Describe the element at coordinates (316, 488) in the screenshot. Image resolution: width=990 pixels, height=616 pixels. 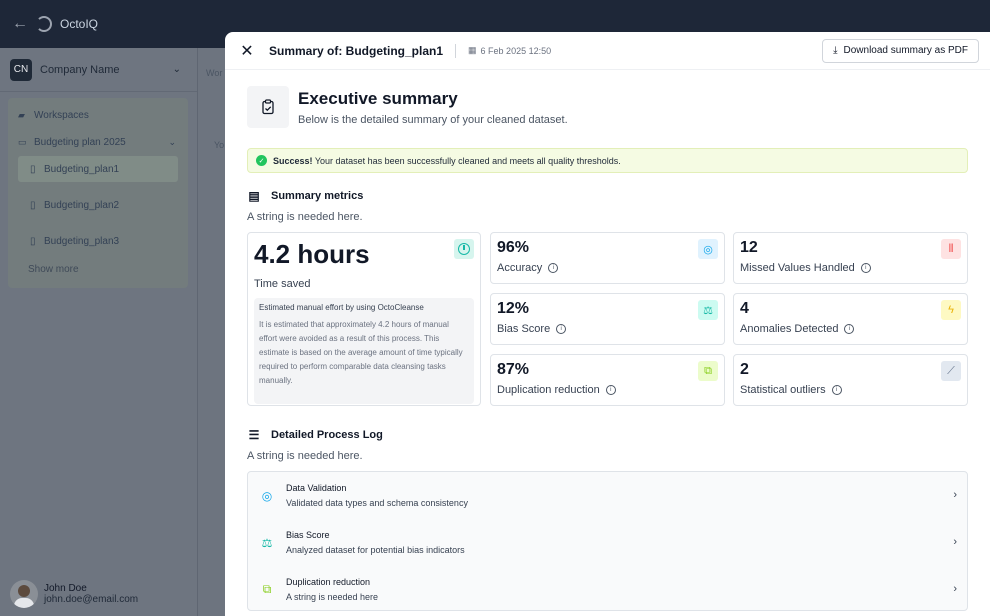
I see `log-row-title: Data Validation` at that location.